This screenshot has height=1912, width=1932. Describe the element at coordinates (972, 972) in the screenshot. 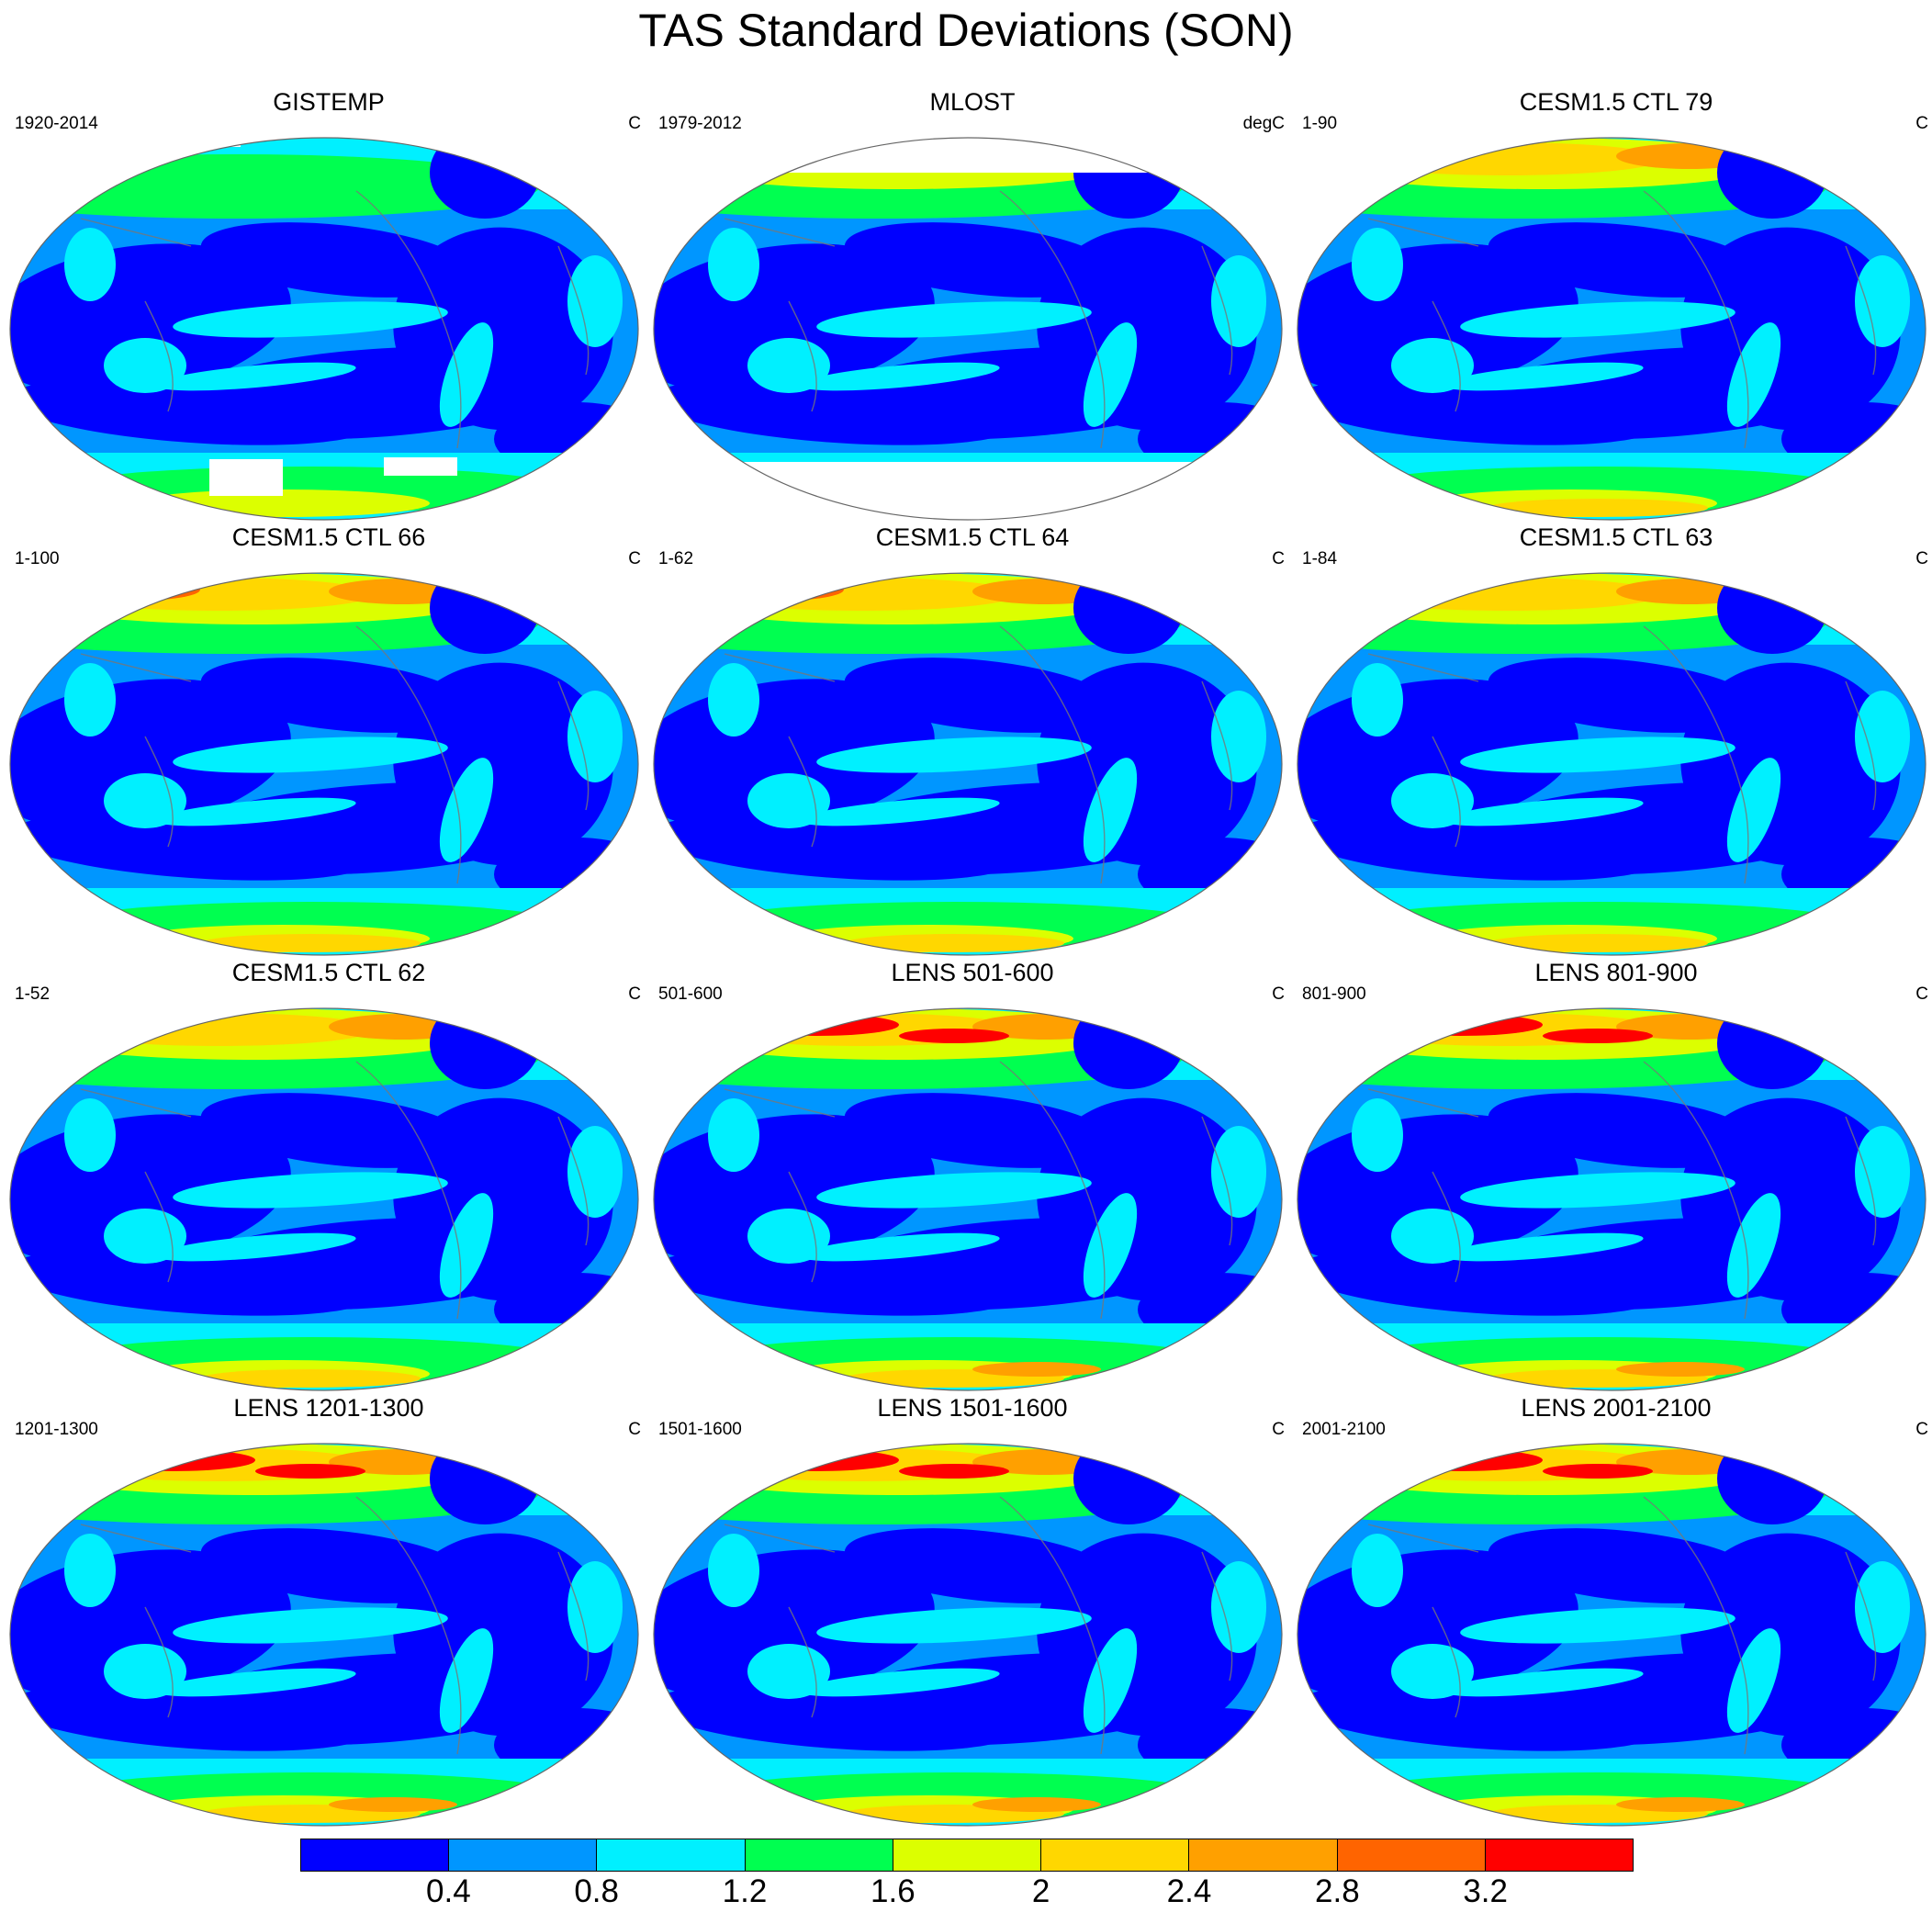

I see `panel-title: LENS 501-600` at that location.